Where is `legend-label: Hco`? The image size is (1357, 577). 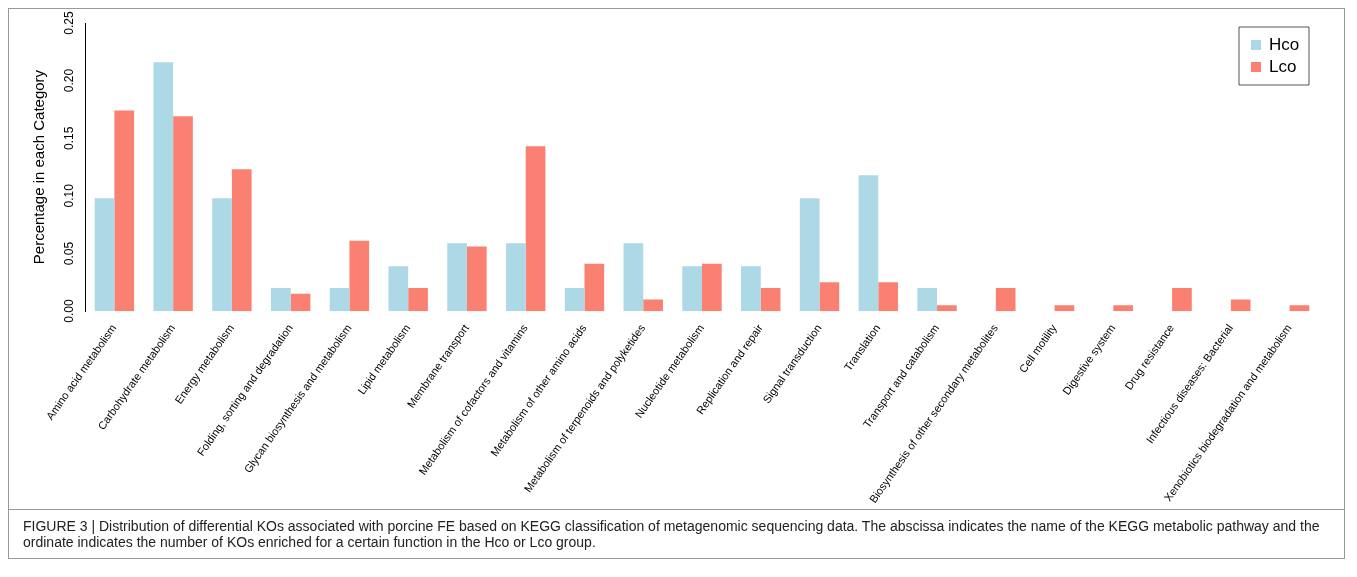 legend-label: Hco is located at coordinates (1284, 44).